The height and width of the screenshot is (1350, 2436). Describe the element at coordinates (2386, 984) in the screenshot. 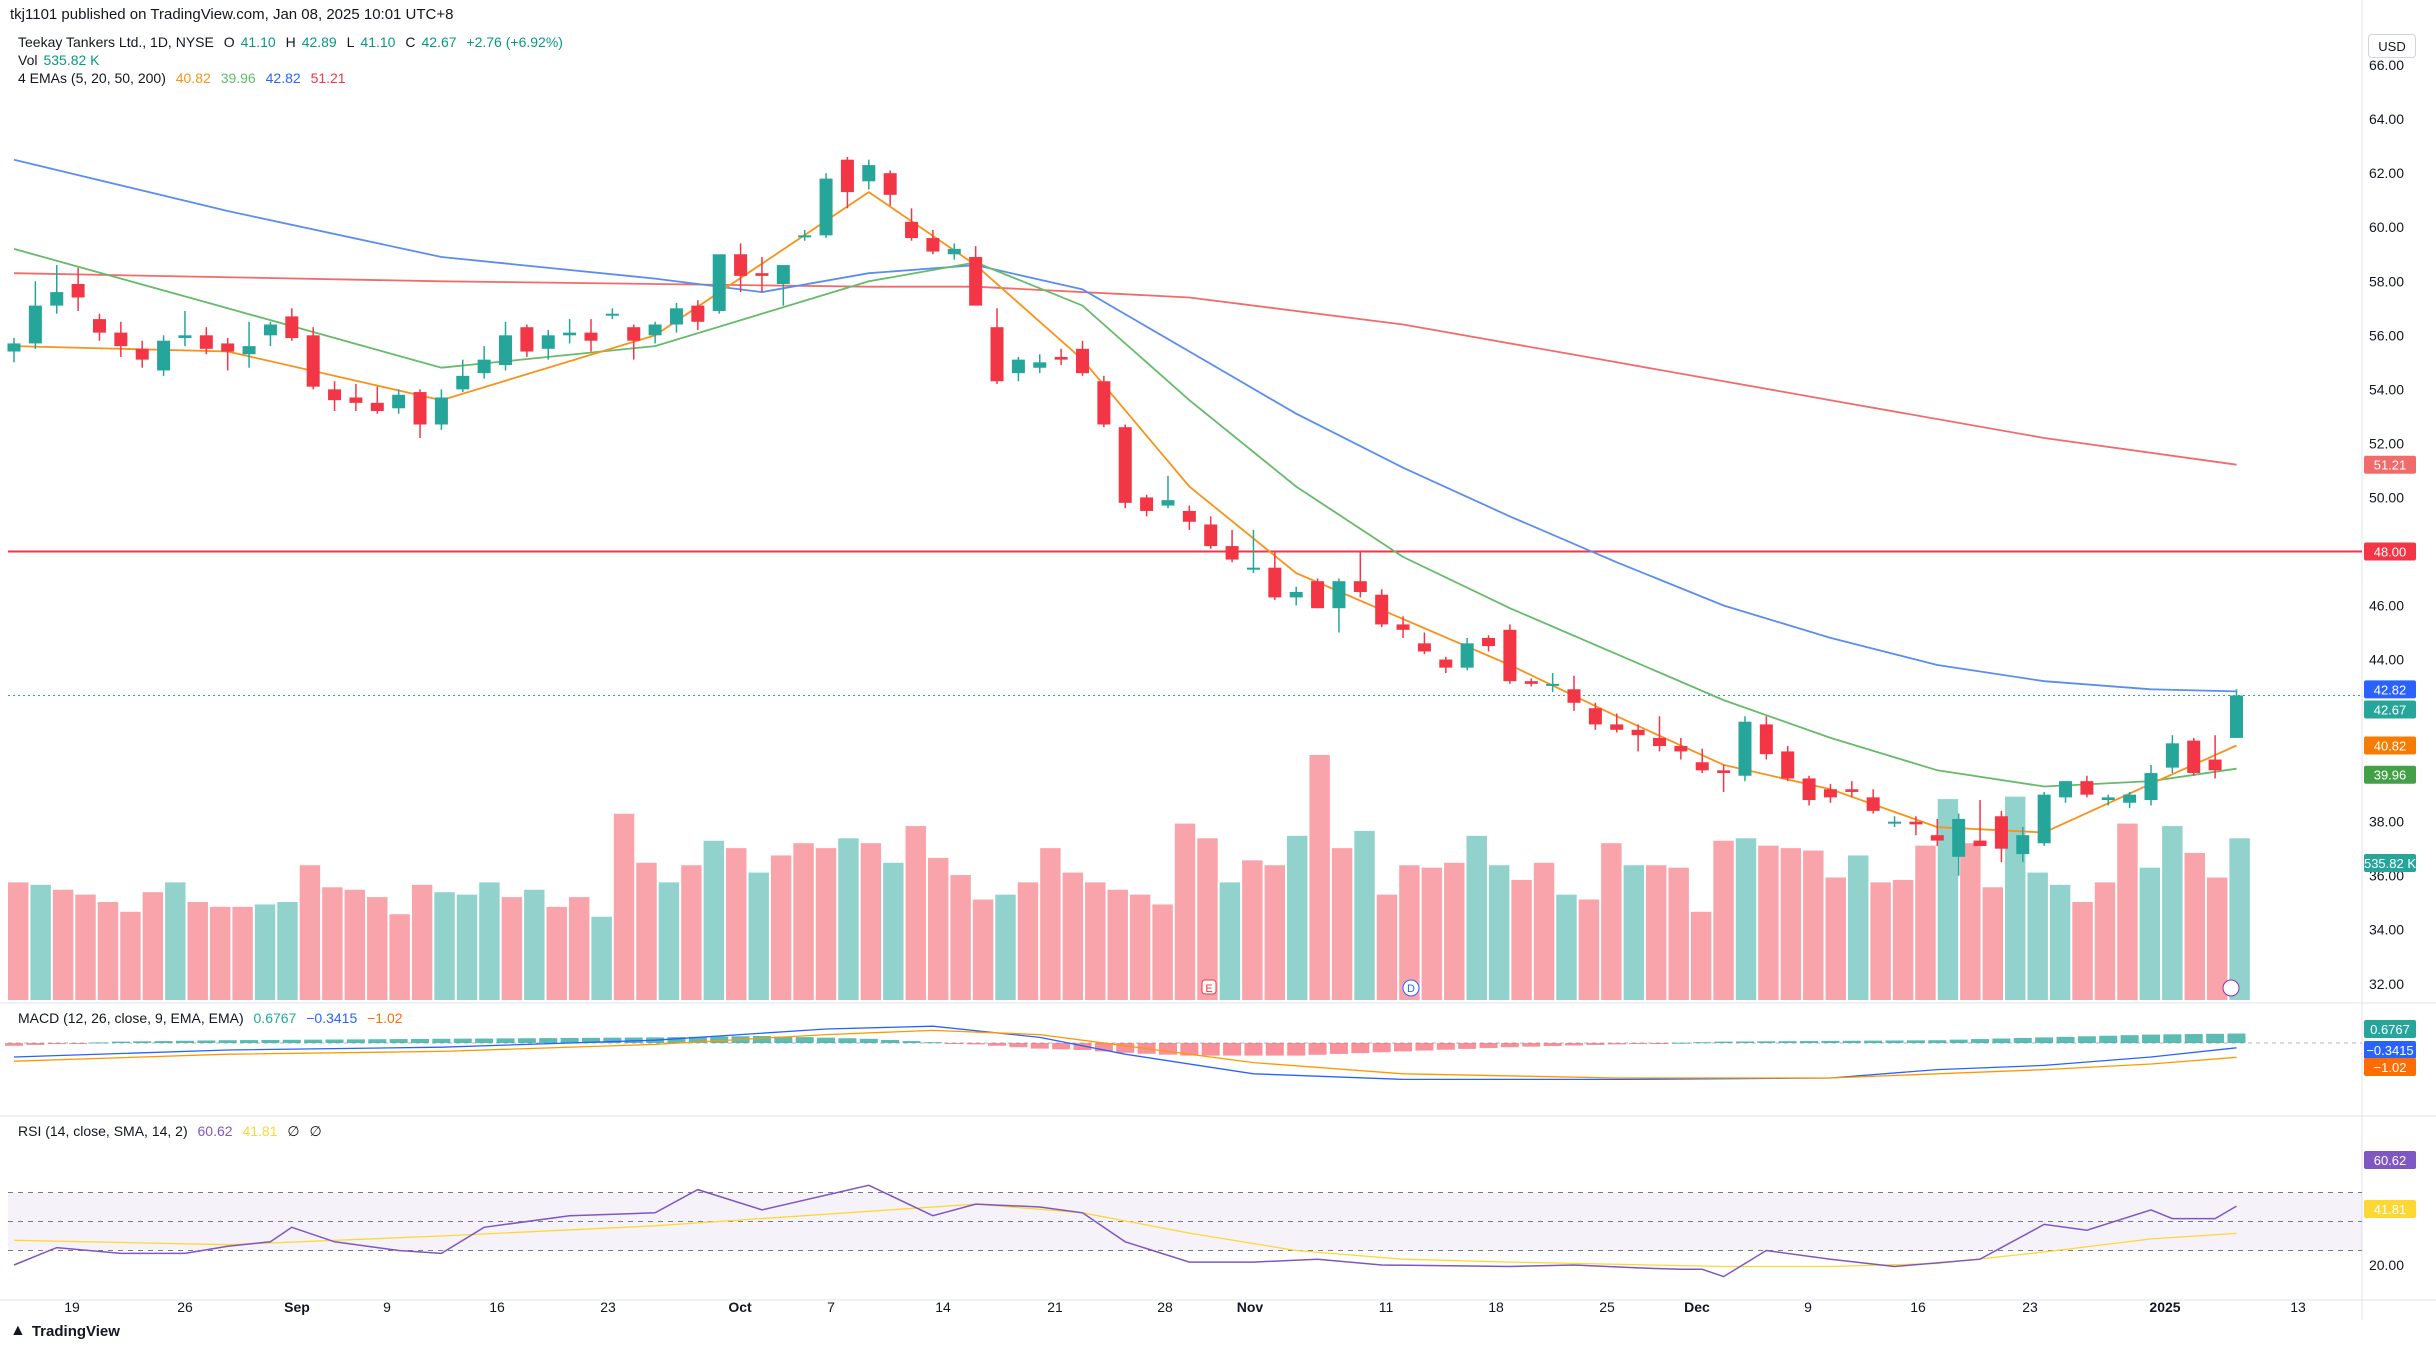

I see `price-axis-label: 32.00` at that location.